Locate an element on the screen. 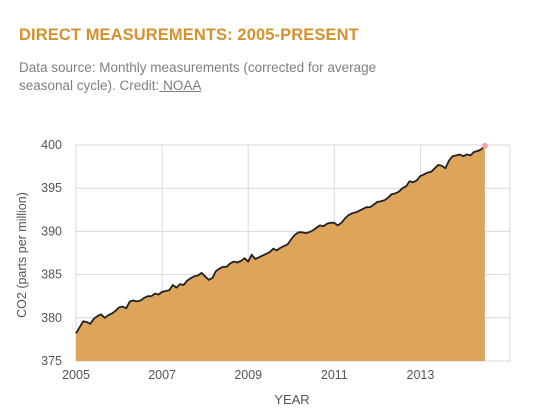  noaa-credit-link: NOAA is located at coordinates (180, 85).